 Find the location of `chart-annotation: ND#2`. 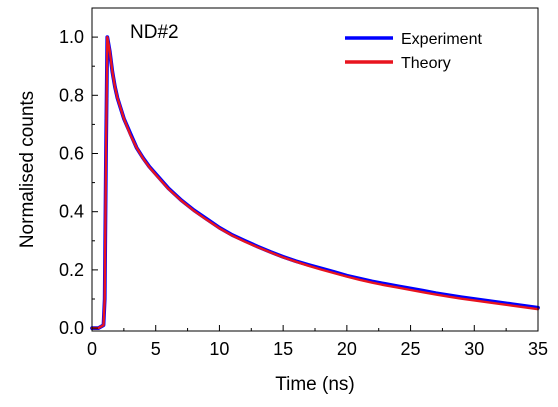

chart-annotation: ND#2 is located at coordinates (154, 32).